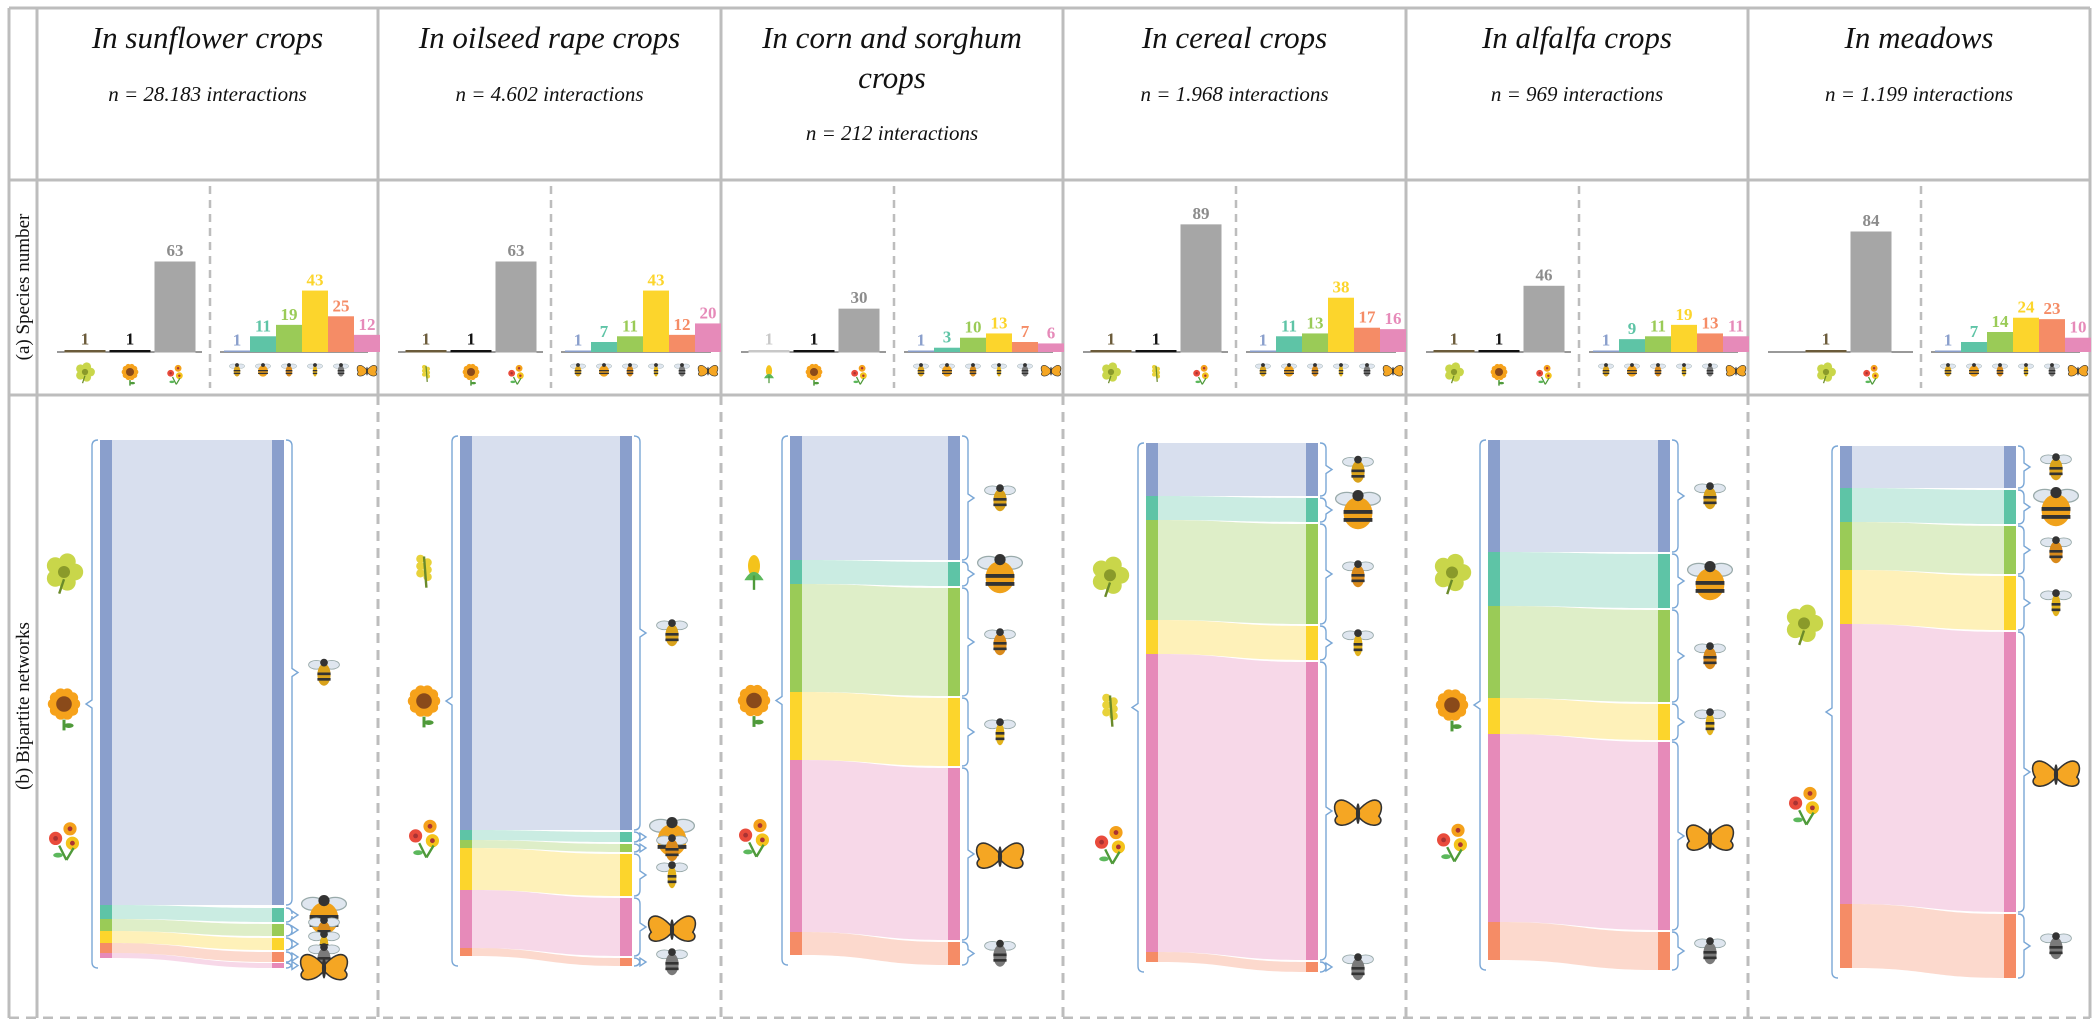 This screenshot has height=1019, width=2098. What do you see at coordinates (1710, 322) in the screenshot?
I see `pollinator-bar-label: 13` at bounding box center [1710, 322].